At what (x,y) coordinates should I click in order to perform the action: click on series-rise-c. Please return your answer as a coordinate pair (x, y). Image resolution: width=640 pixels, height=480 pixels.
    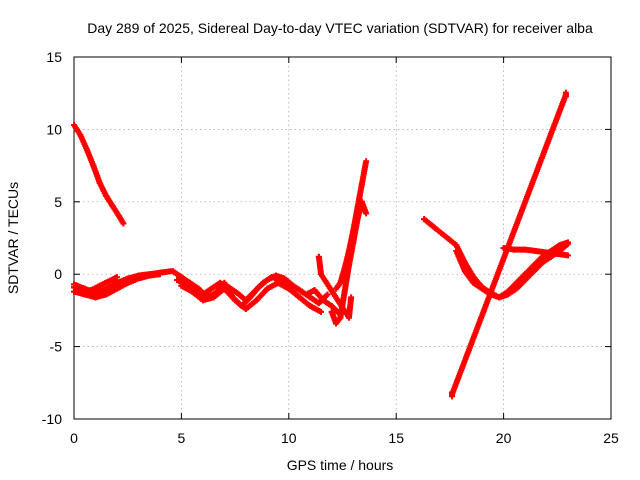
    Looking at the image, I should click on (335, 287).